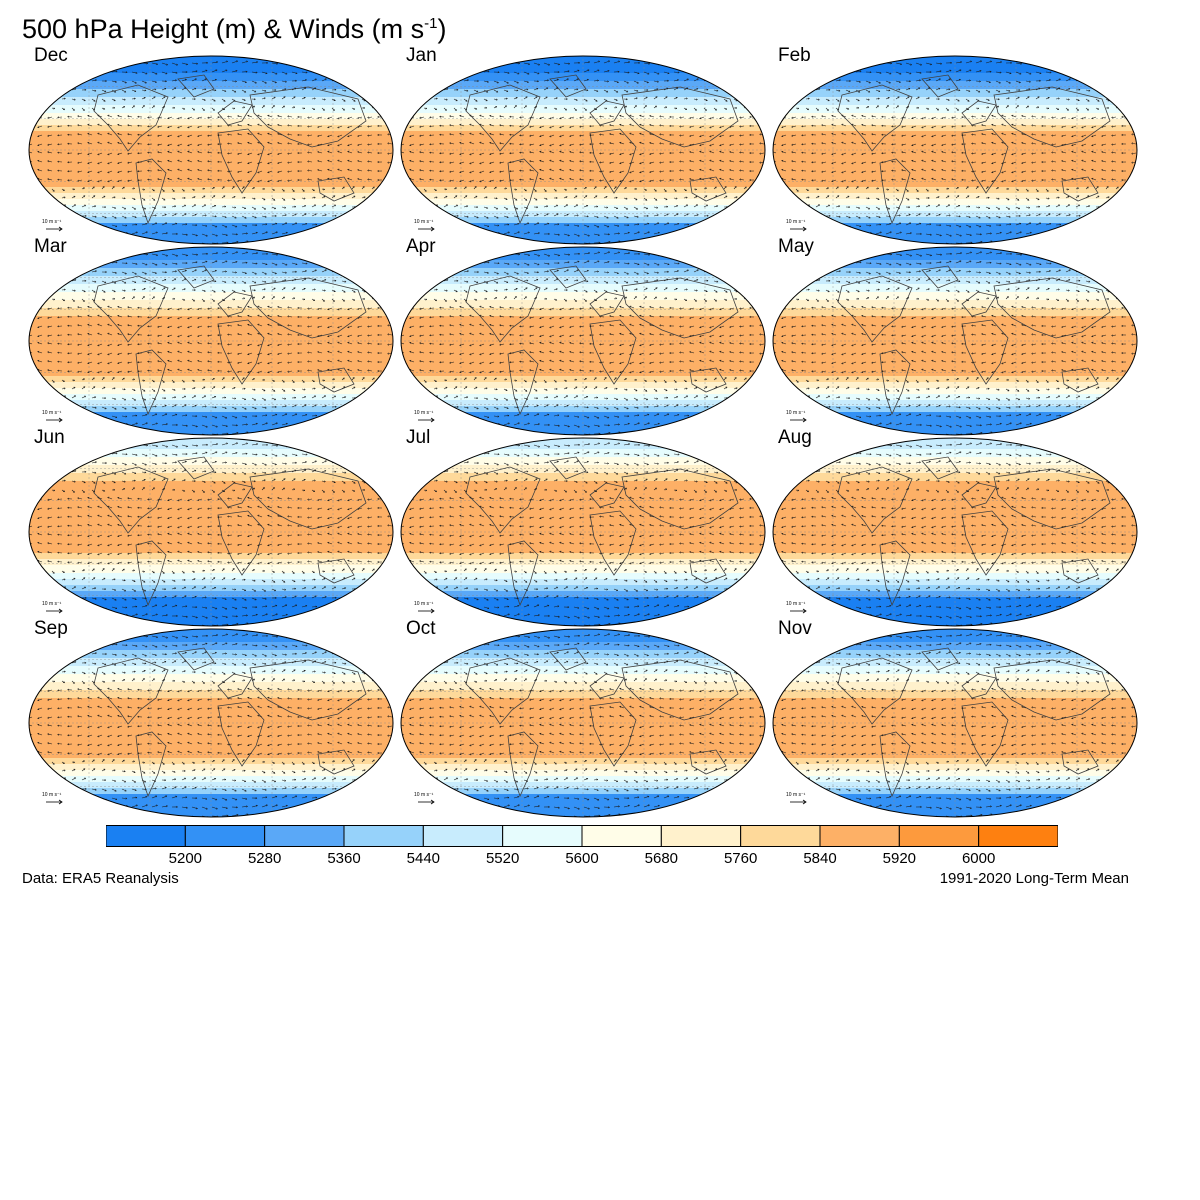 The image size is (1200, 1200). Describe the element at coordinates (740, 858) in the screenshot. I see `colorbar-tick-label: 5760` at that location.